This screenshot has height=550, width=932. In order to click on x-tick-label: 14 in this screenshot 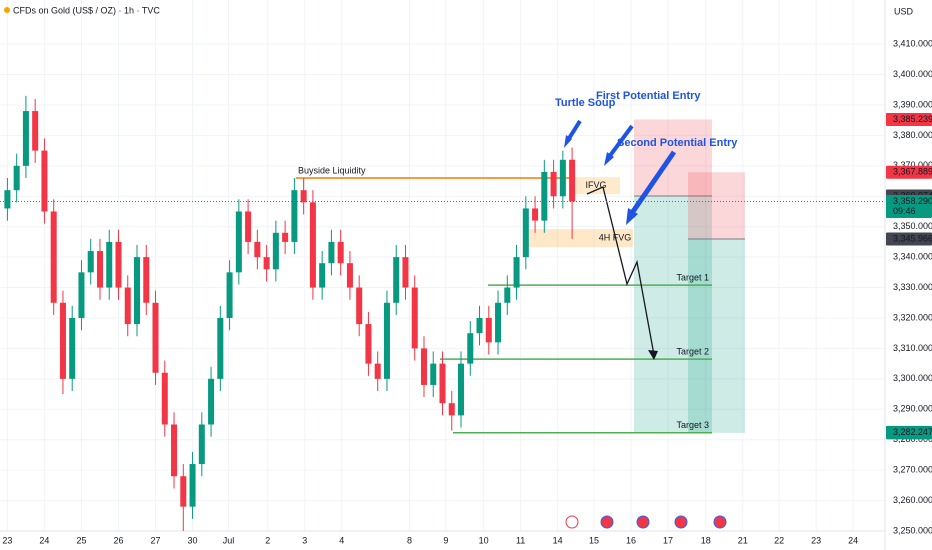, I will do `click(558, 540)`.